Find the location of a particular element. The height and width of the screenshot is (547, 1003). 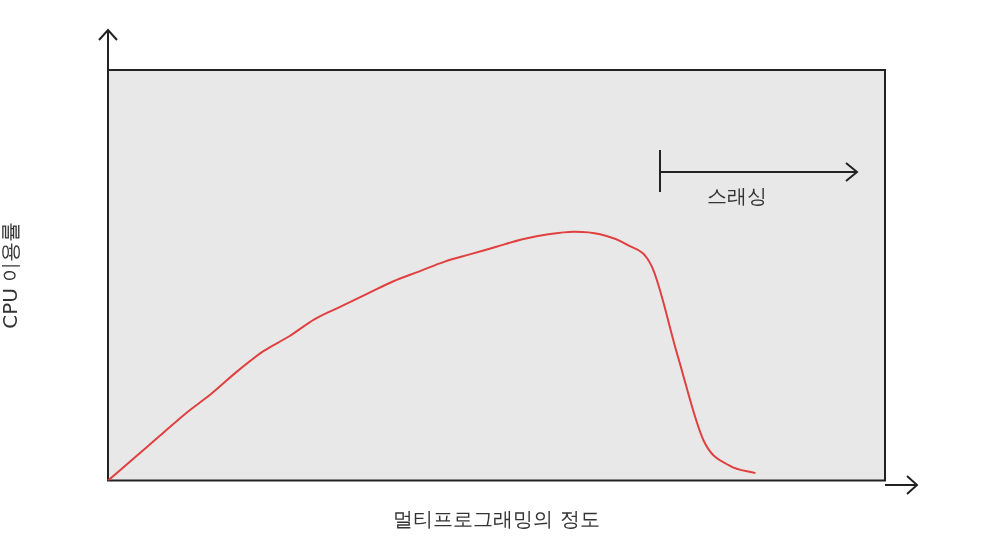

y-axis-title: CPU 이용률 is located at coordinates (11, 275).